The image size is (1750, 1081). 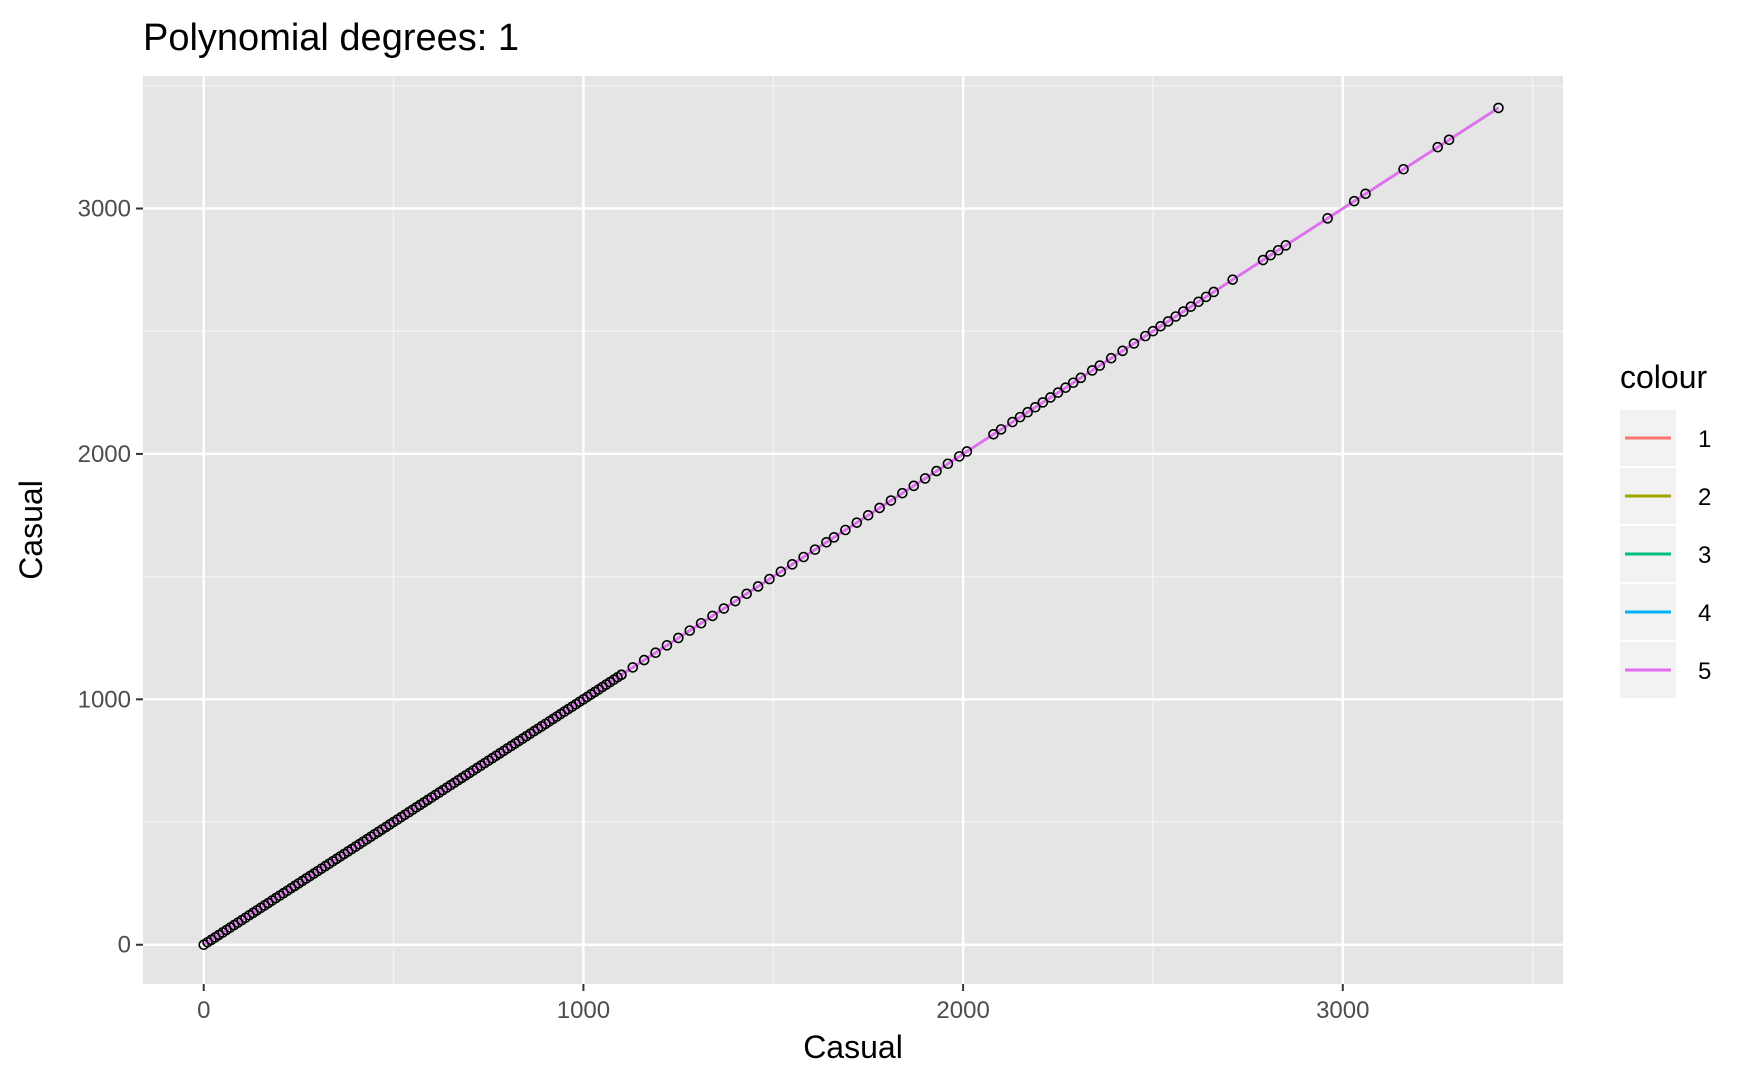 What do you see at coordinates (104, 209) in the screenshot?
I see `y-tick-label: 3000` at bounding box center [104, 209].